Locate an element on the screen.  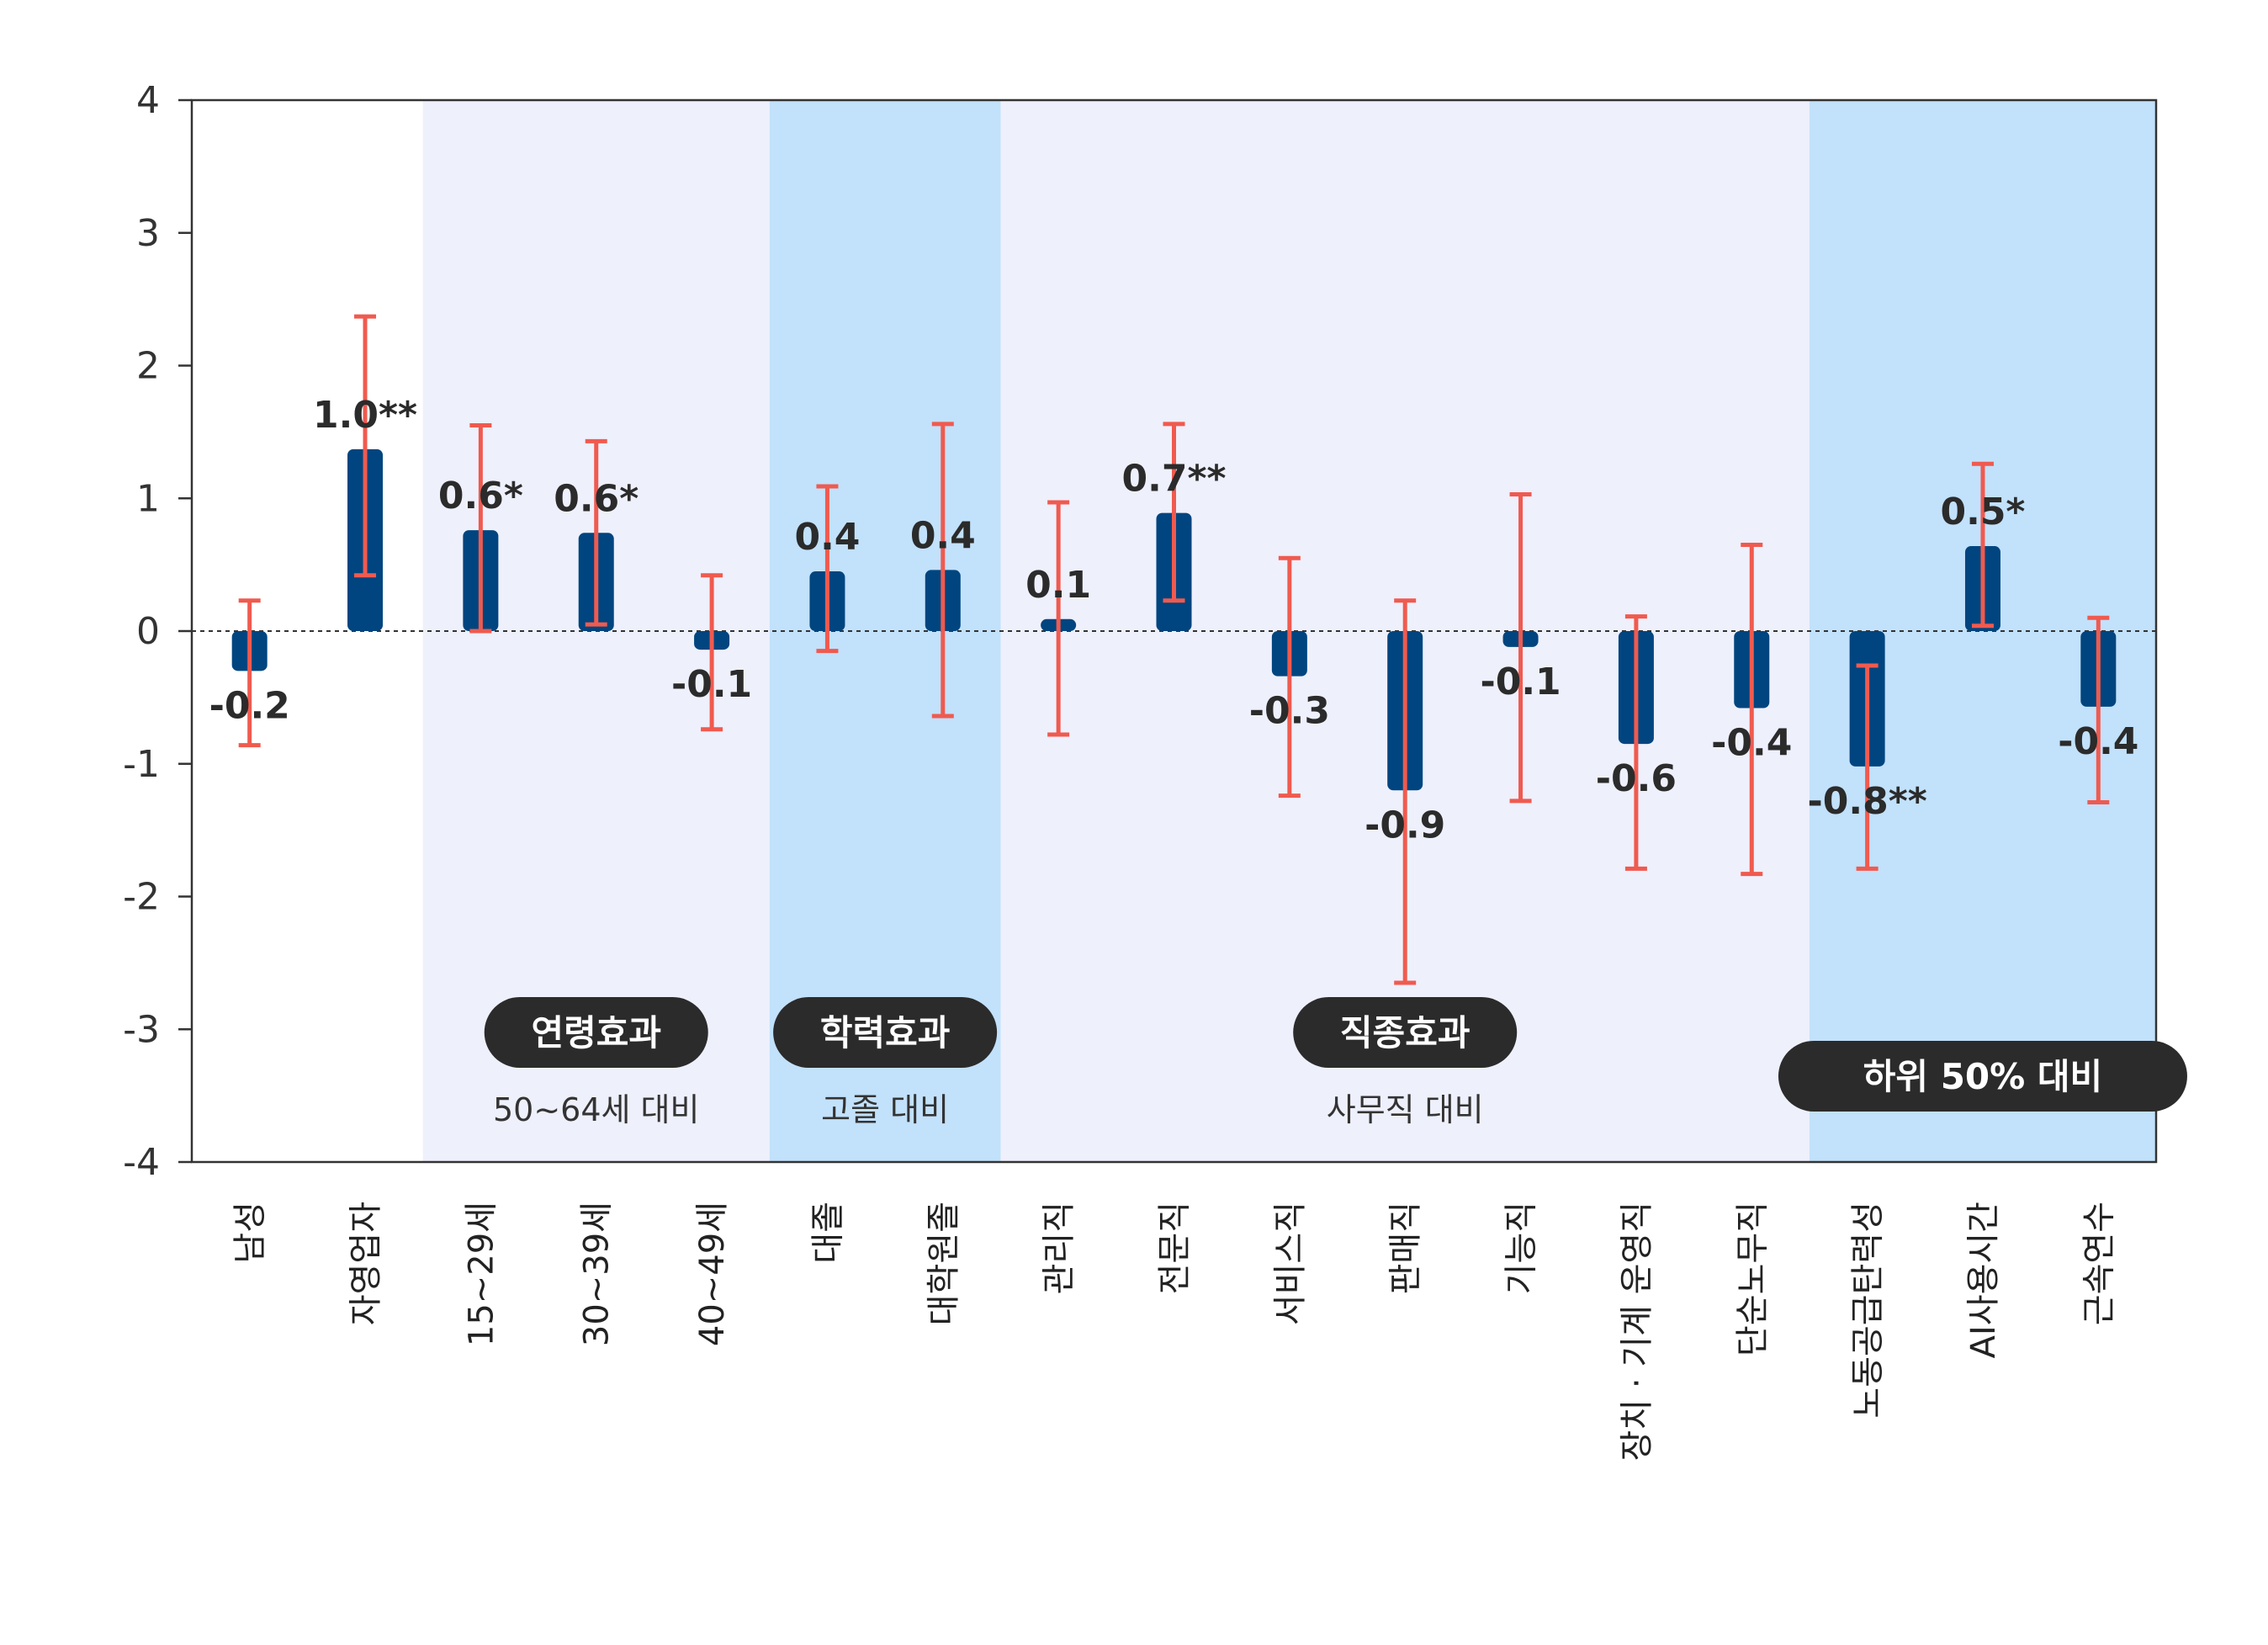
group-name: 연령효과 is located at coordinates (596, 1032).